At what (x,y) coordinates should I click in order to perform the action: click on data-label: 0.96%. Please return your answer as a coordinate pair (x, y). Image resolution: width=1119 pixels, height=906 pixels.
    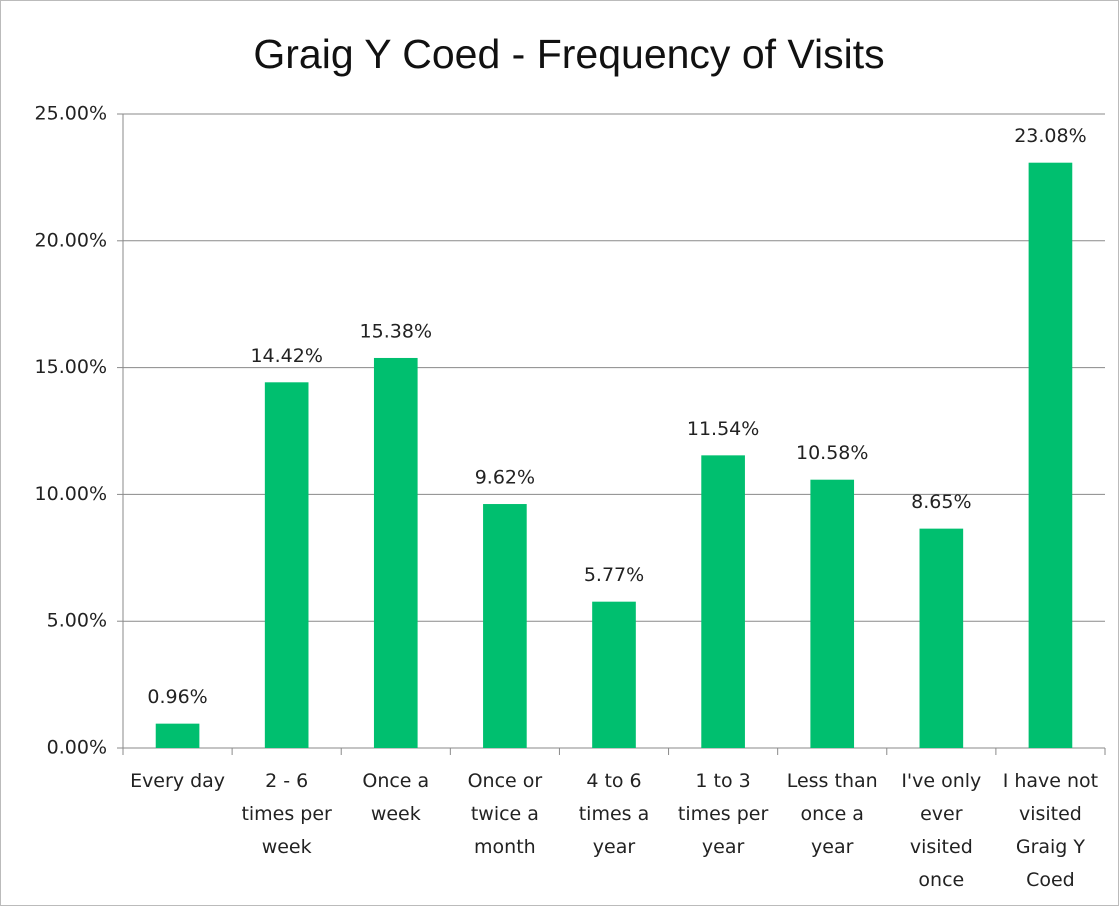
    Looking at the image, I should click on (177, 697).